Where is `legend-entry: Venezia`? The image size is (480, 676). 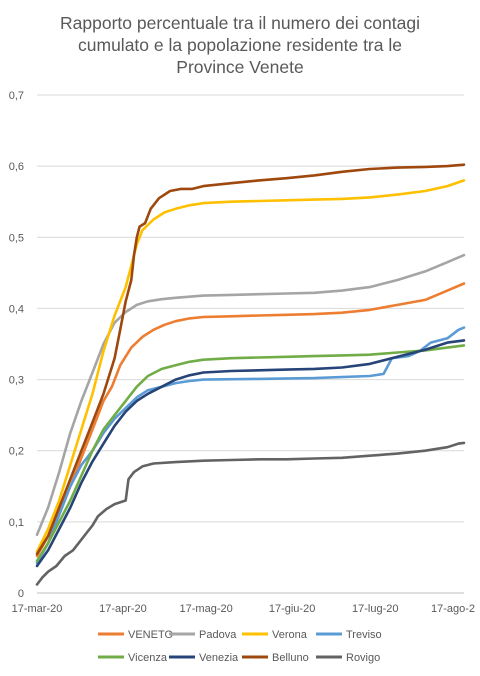 legend-entry: Venezia is located at coordinates (219, 658).